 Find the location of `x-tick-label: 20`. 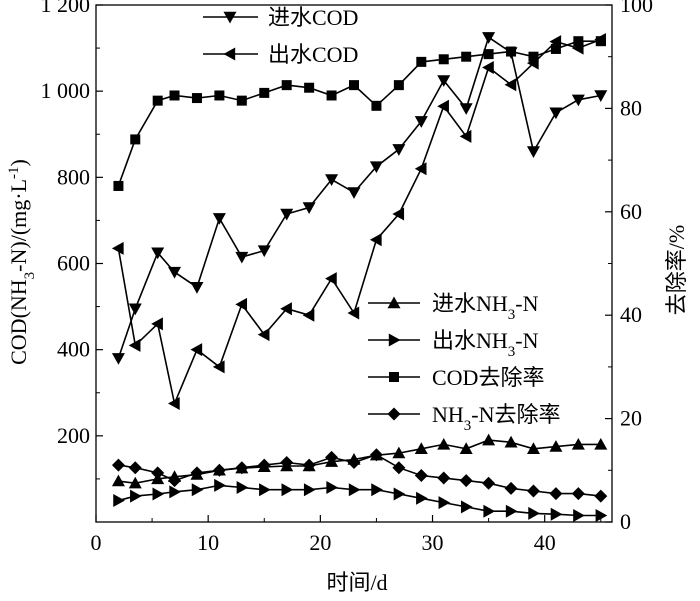

x-tick-label: 20 is located at coordinates (320, 542).